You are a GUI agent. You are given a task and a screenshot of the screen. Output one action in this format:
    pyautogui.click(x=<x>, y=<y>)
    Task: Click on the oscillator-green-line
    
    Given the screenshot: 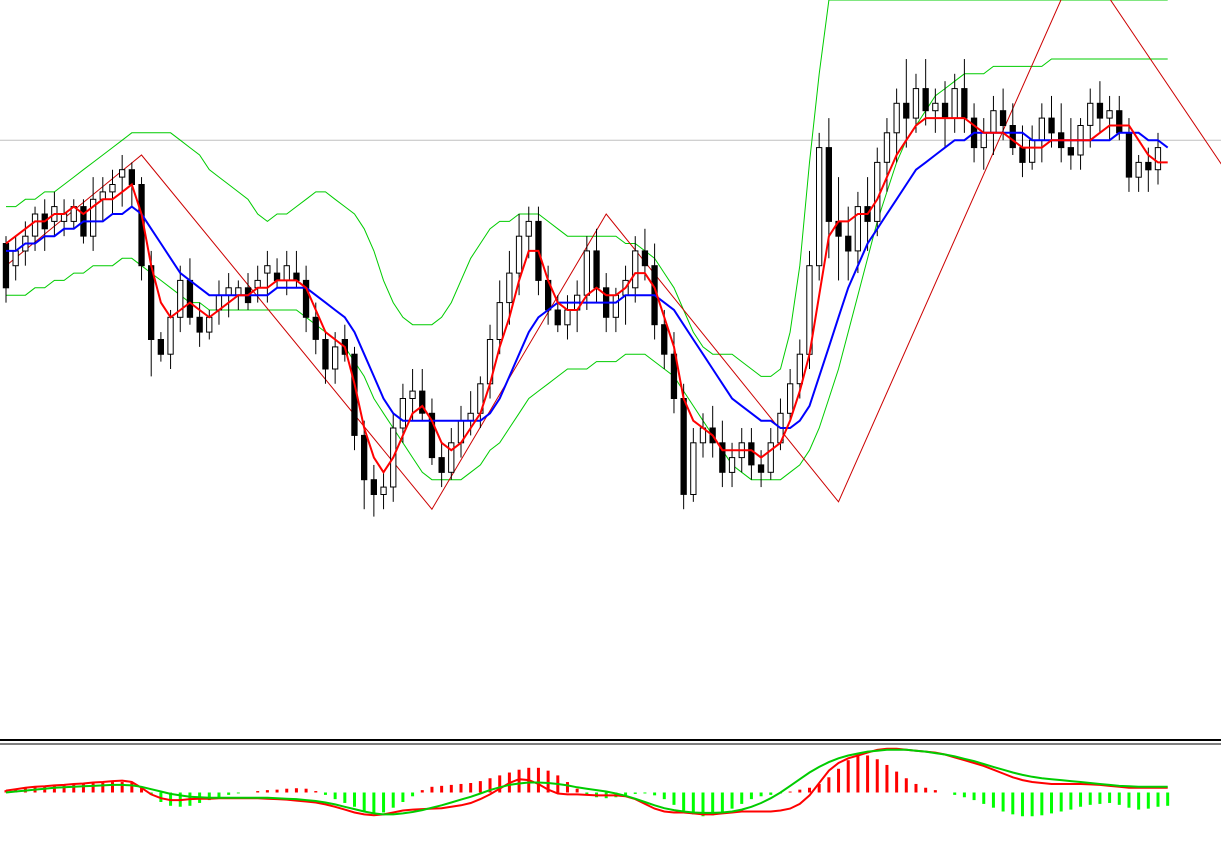 What is the action you would take?
    pyautogui.click(x=586, y=782)
    